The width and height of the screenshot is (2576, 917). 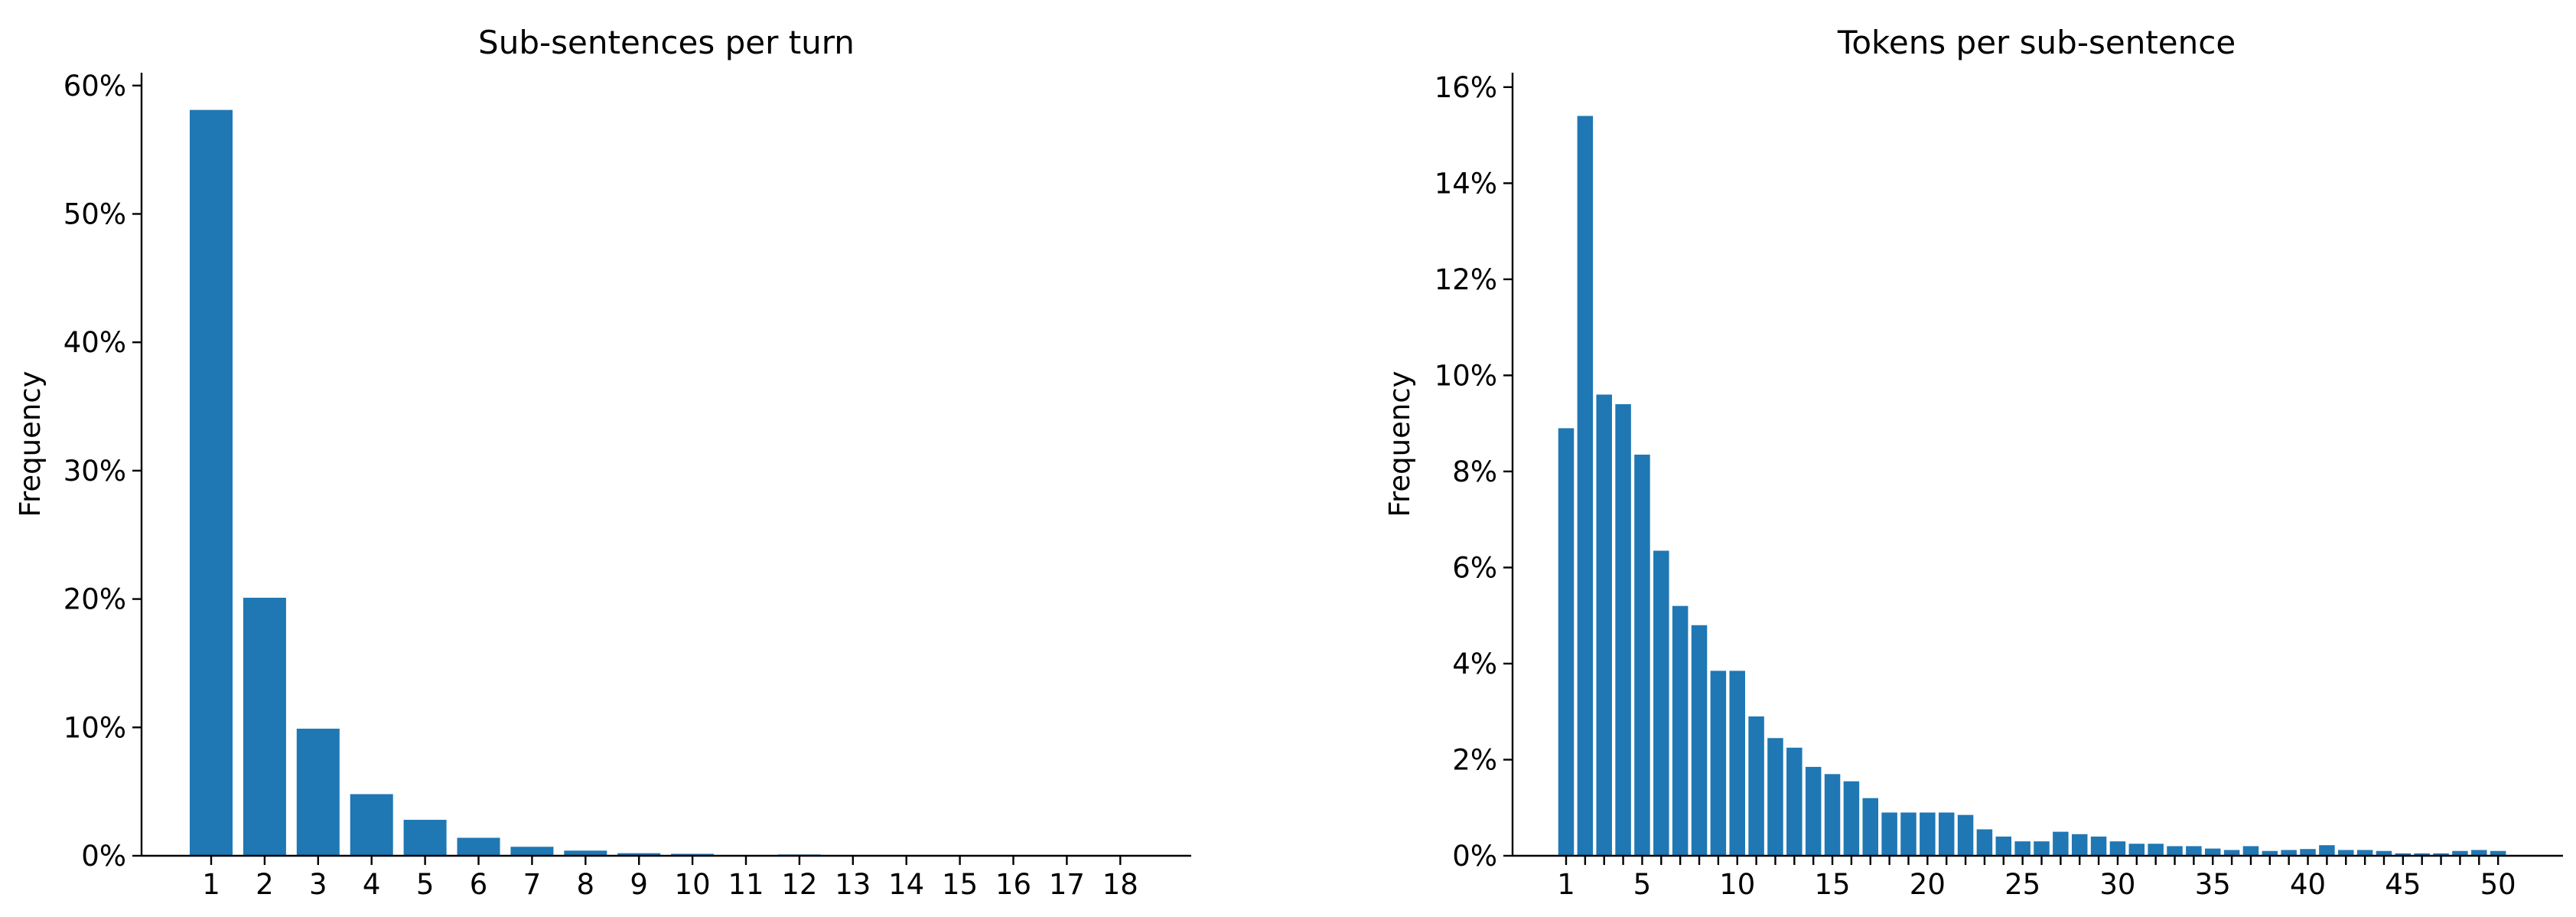 What do you see at coordinates (1067, 885) in the screenshot?
I see `x-tick-label: 17` at bounding box center [1067, 885].